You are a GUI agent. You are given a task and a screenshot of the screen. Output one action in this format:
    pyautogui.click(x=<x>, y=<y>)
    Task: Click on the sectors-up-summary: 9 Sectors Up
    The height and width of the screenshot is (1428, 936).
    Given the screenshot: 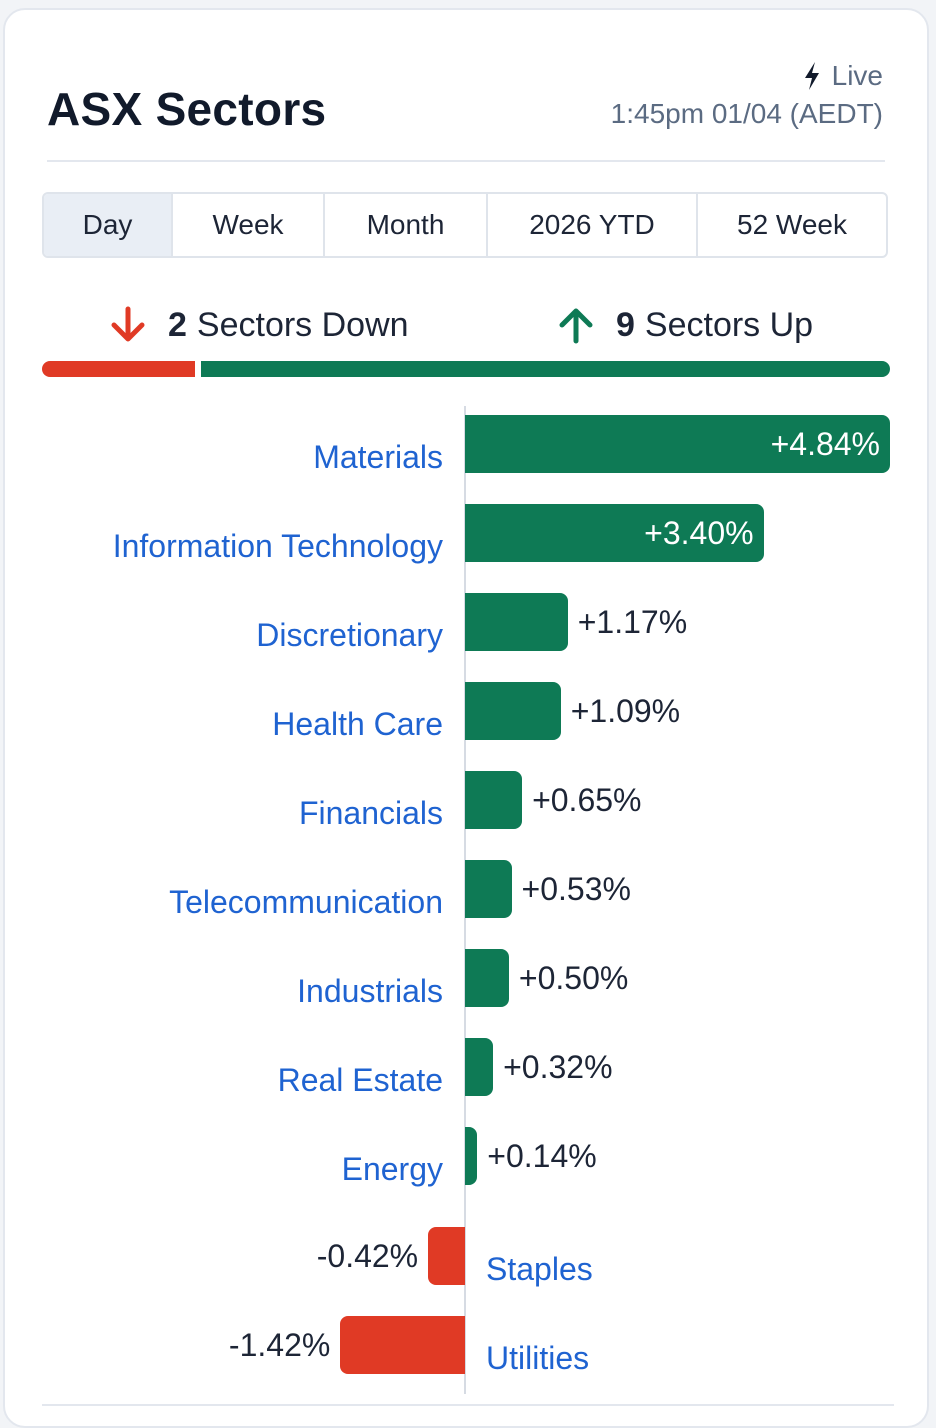 What is the action you would take?
    pyautogui.click(x=684, y=325)
    